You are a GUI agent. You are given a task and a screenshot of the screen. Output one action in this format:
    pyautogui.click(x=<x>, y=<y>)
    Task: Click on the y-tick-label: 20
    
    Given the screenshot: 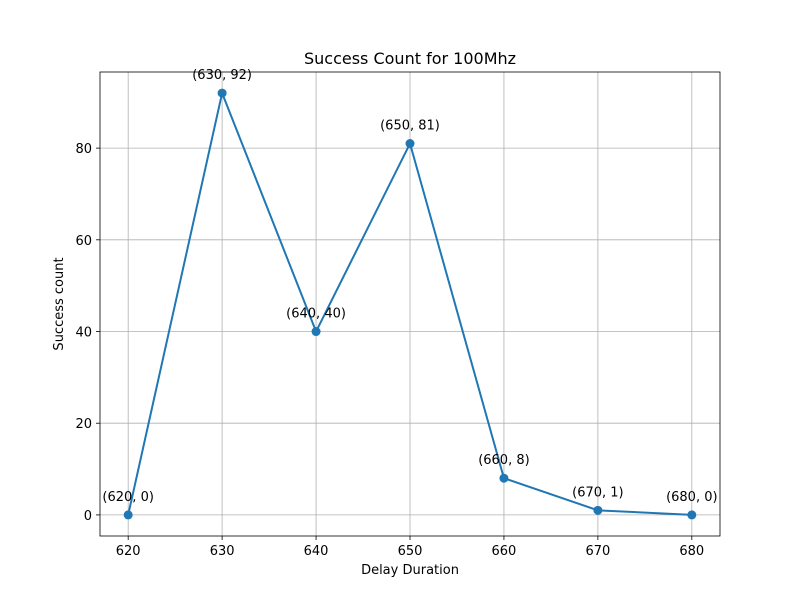 What is the action you would take?
    pyautogui.click(x=83, y=424)
    